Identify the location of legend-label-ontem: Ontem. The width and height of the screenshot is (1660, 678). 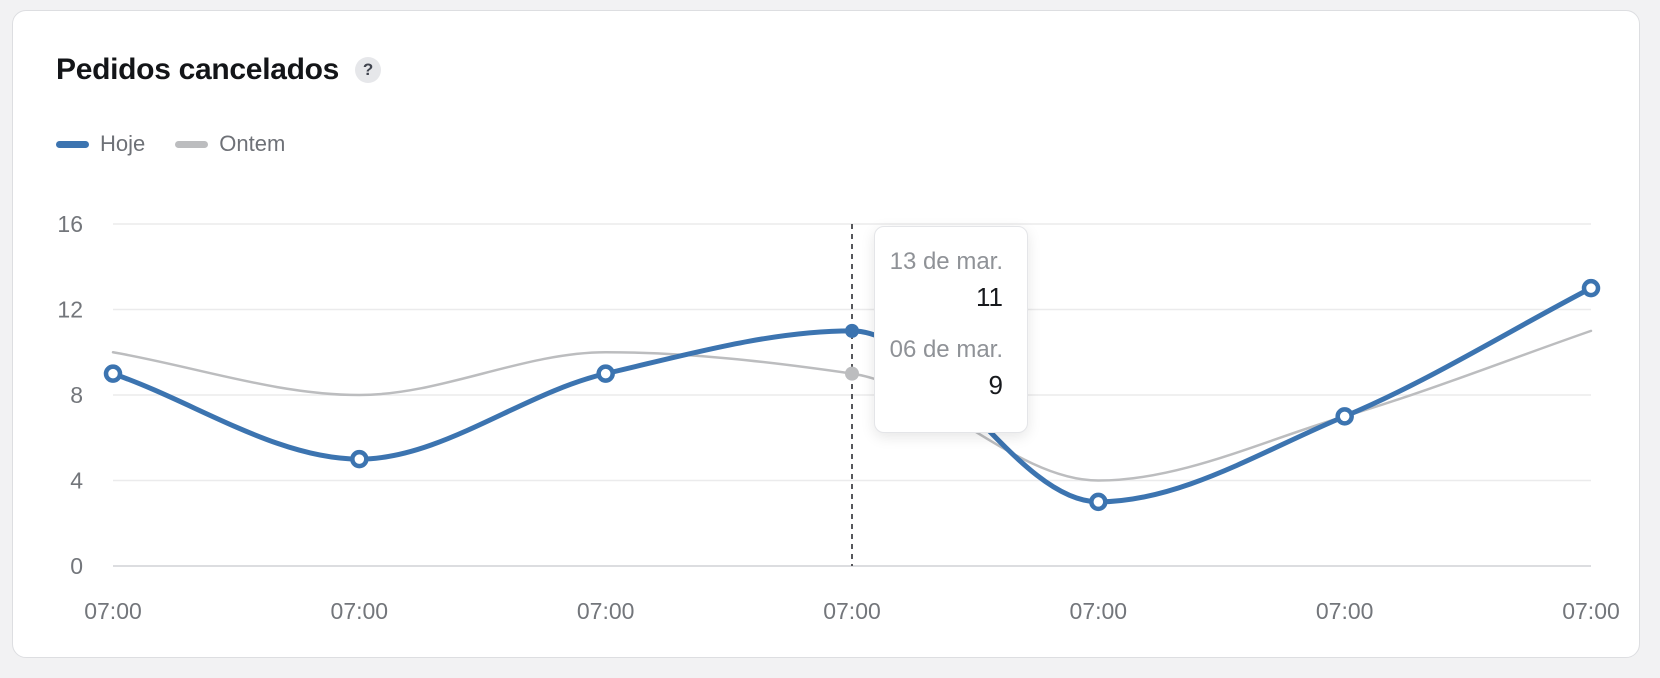
(252, 143).